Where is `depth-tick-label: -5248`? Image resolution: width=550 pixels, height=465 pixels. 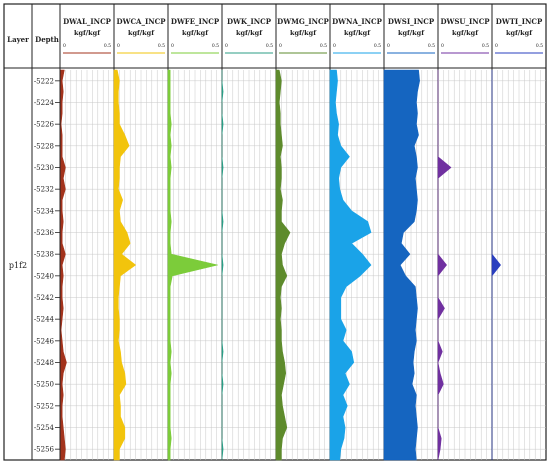 depth-tick-label: -5248 is located at coordinates (44, 363).